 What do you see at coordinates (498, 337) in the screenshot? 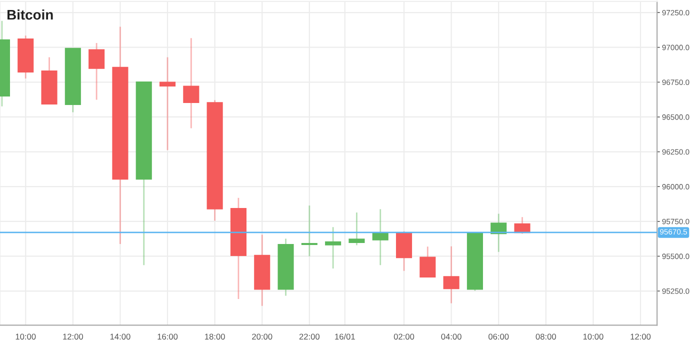
I see `x-tick-label: 06:00` at bounding box center [498, 337].